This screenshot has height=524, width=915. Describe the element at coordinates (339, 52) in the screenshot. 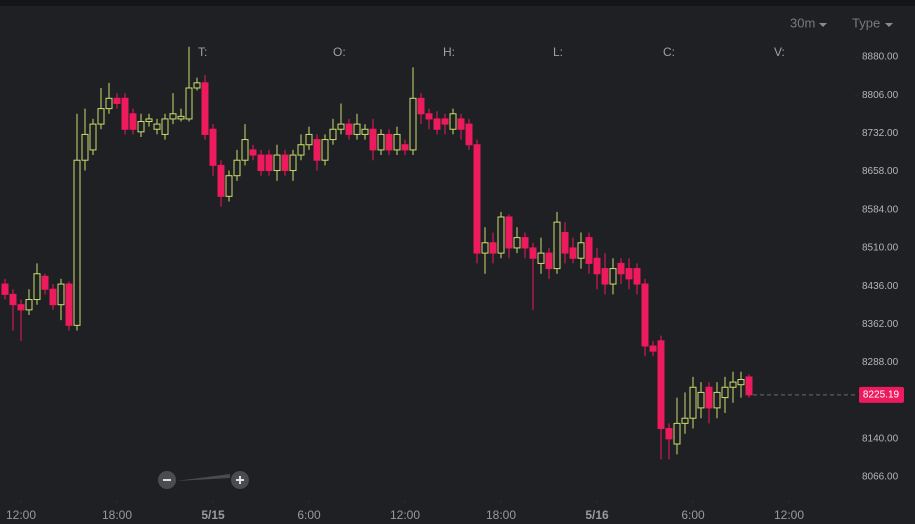

I see `info-label: O:` at that location.